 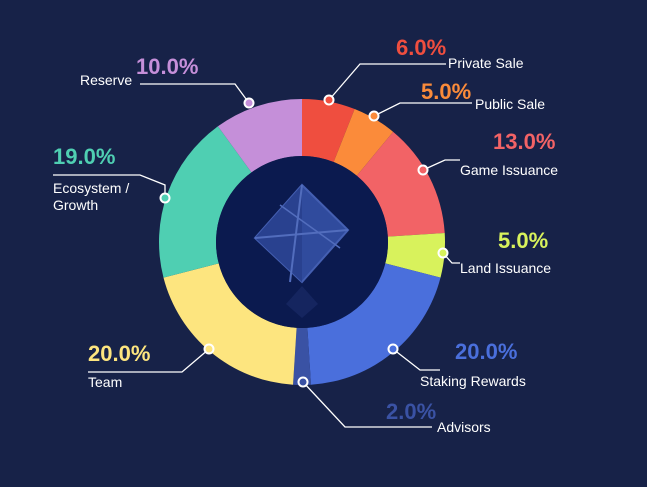 I want to click on data-label-public-sale: 5.0%, so click(x=446, y=91).